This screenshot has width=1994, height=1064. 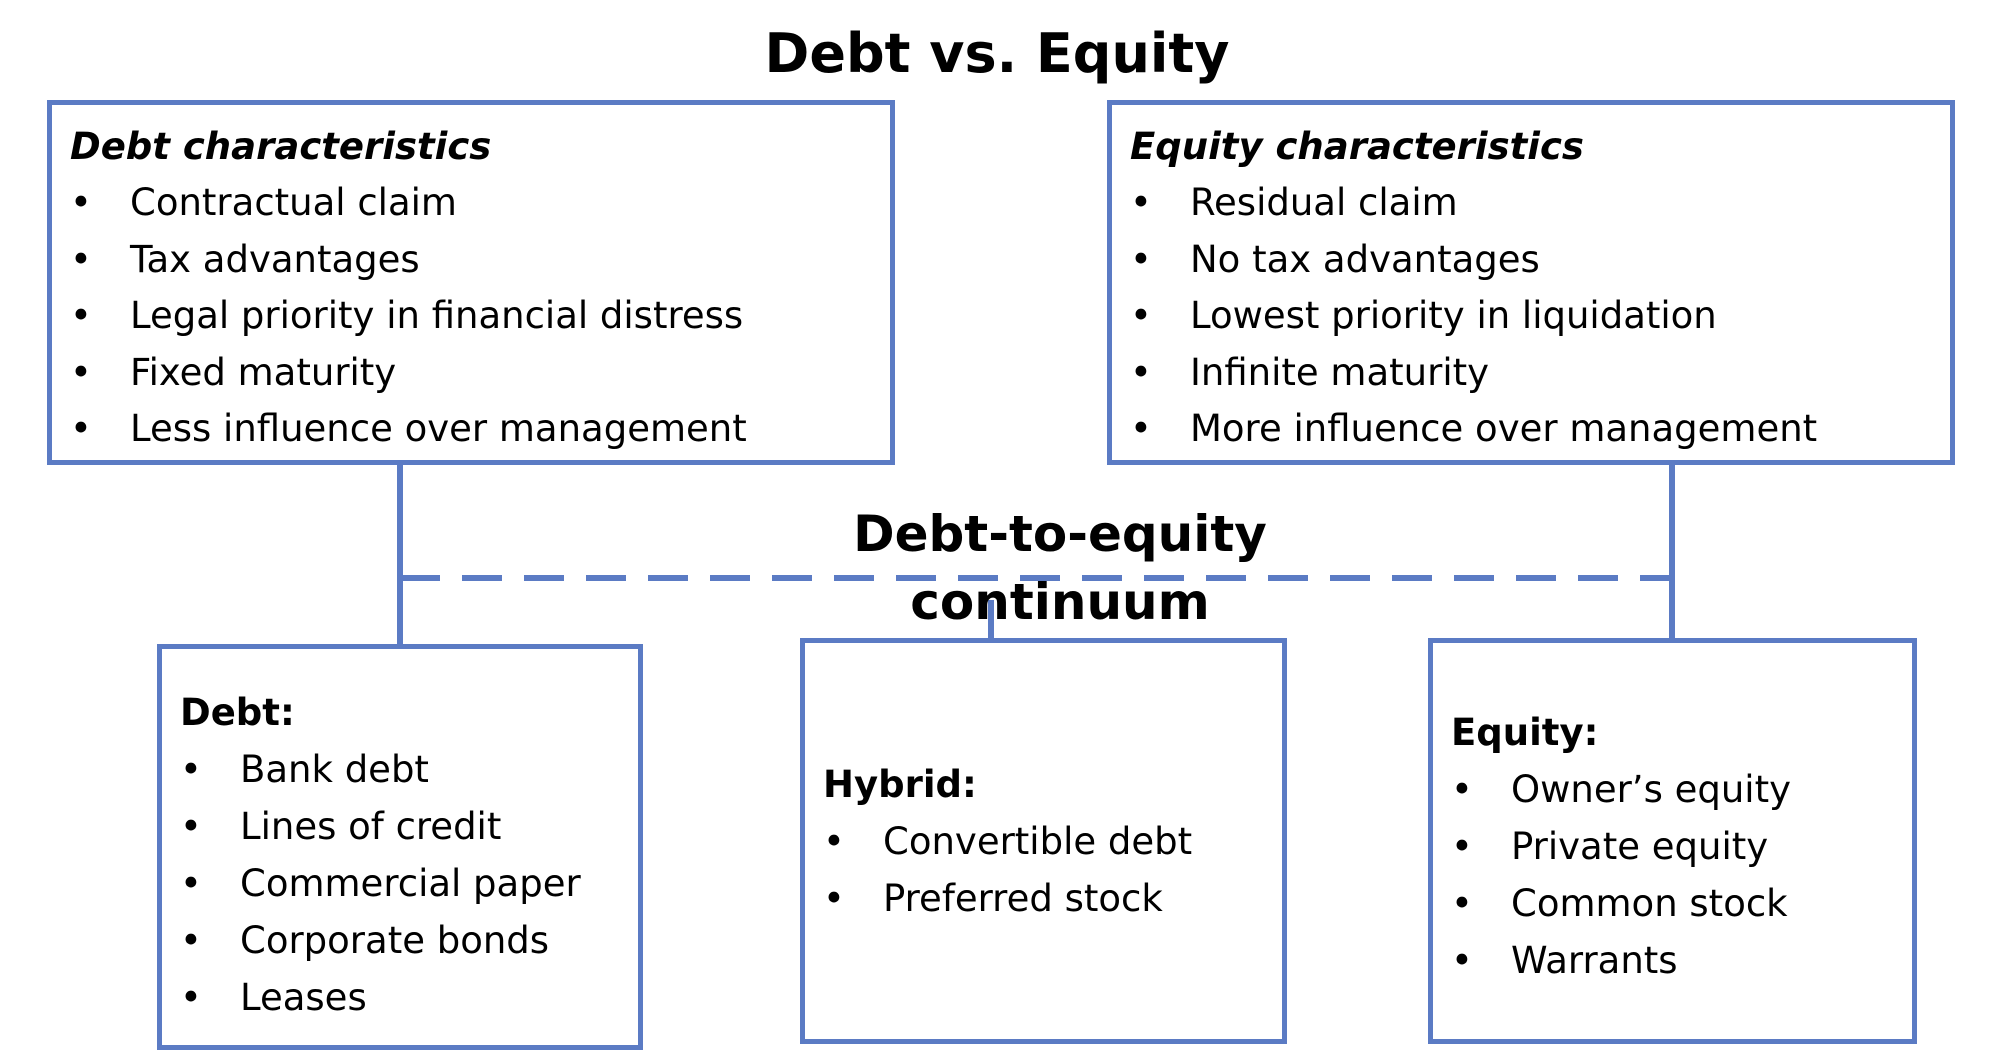 I want to click on hybrid-list: Convertible debt Preferred stock, so click(x=1043, y=870).